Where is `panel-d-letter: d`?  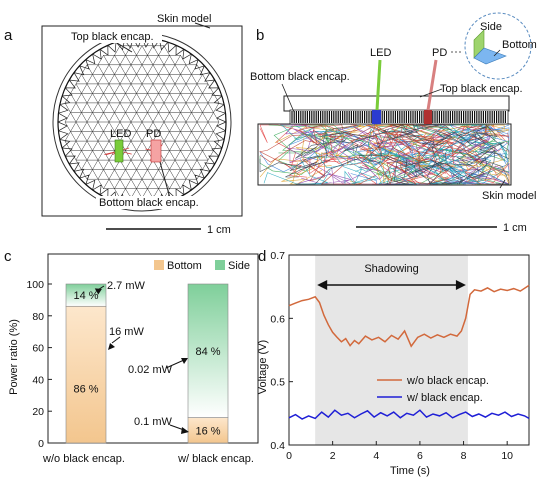 panel-d-letter: d is located at coordinates (262, 256).